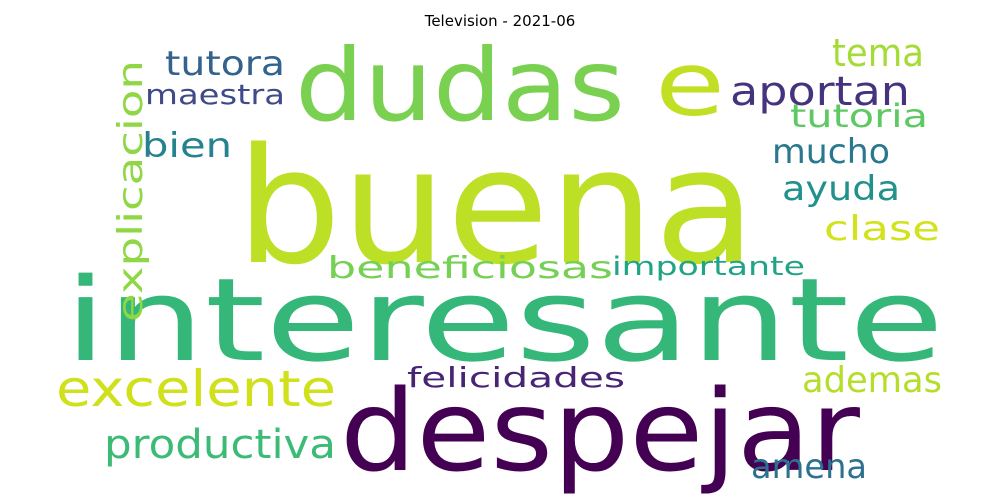 This screenshot has height=500, width=1000. Describe the element at coordinates (516, 377) in the screenshot. I see `word-felicidades: felicidades` at that location.